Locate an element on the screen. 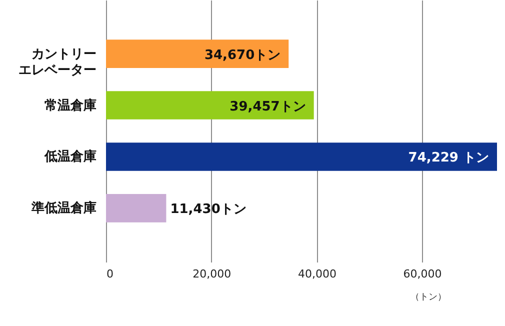 The width and height of the screenshot is (505, 326). x-tick-label: 0 is located at coordinates (110, 274).